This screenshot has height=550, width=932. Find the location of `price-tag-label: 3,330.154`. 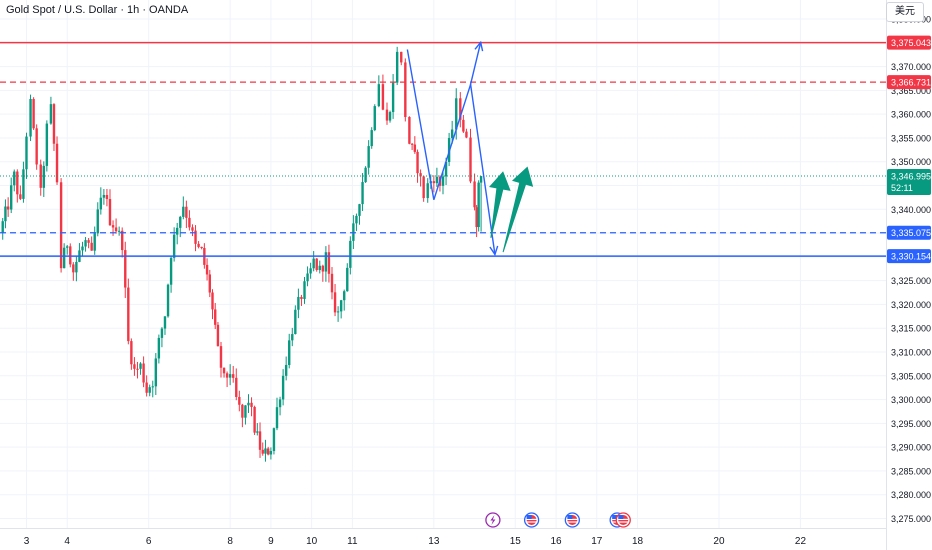

price-tag-label: 3,330.154 is located at coordinates (911, 257).